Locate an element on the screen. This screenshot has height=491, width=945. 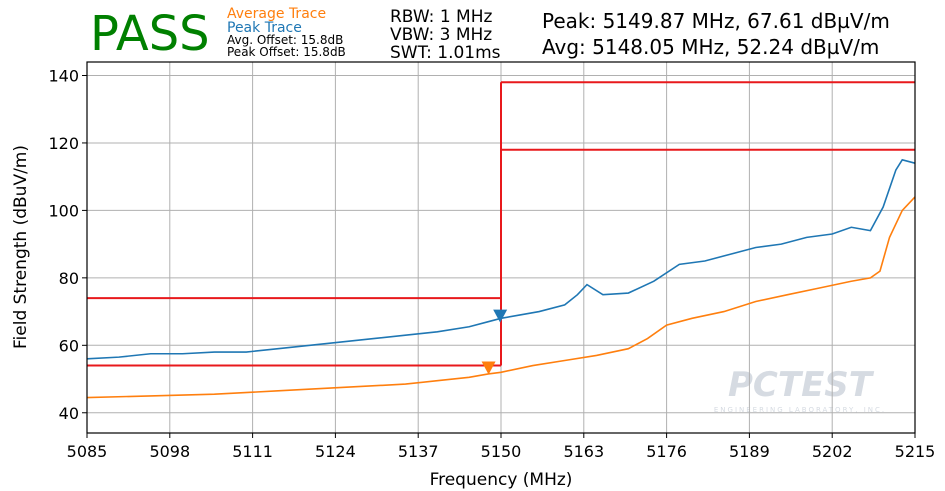
readout: Avg: 5148.05 MHz, 52.24 dBµV/m is located at coordinates (710, 47).